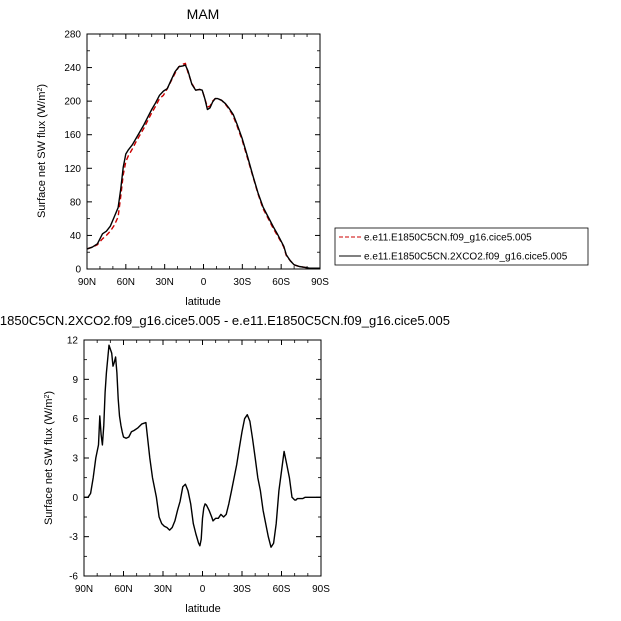 Image resolution: width=621 pixels, height=621 pixels. Describe the element at coordinates (75, 459) in the screenshot. I see `y-tick-label: 3` at that location.